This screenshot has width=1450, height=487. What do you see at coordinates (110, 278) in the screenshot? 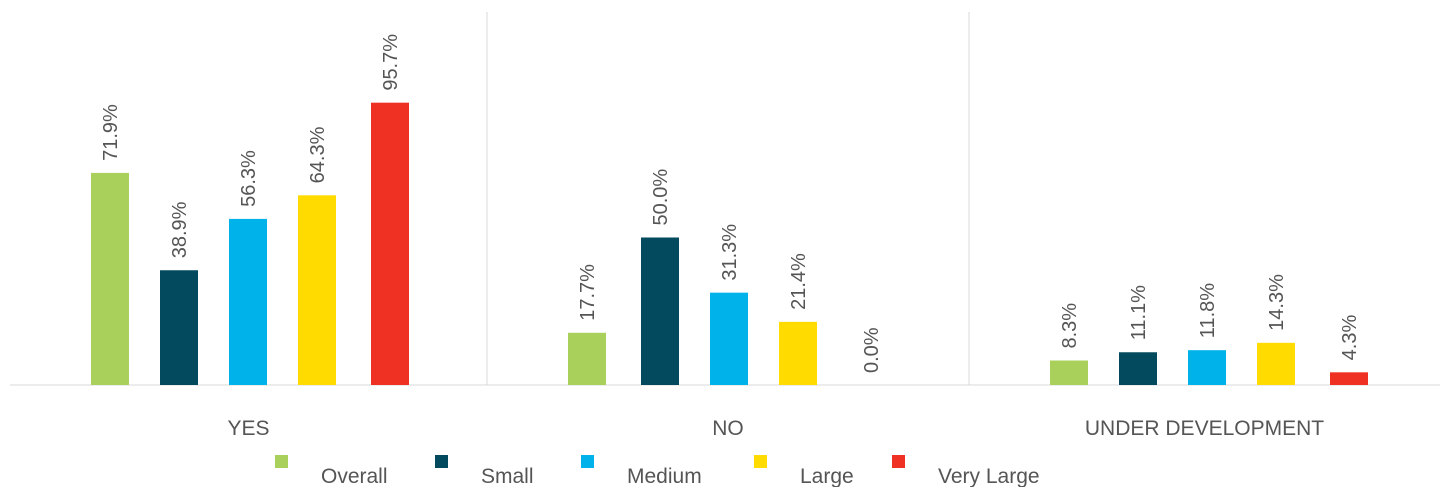
I see `bar-overall-yes` at bounding box center [110, 278].